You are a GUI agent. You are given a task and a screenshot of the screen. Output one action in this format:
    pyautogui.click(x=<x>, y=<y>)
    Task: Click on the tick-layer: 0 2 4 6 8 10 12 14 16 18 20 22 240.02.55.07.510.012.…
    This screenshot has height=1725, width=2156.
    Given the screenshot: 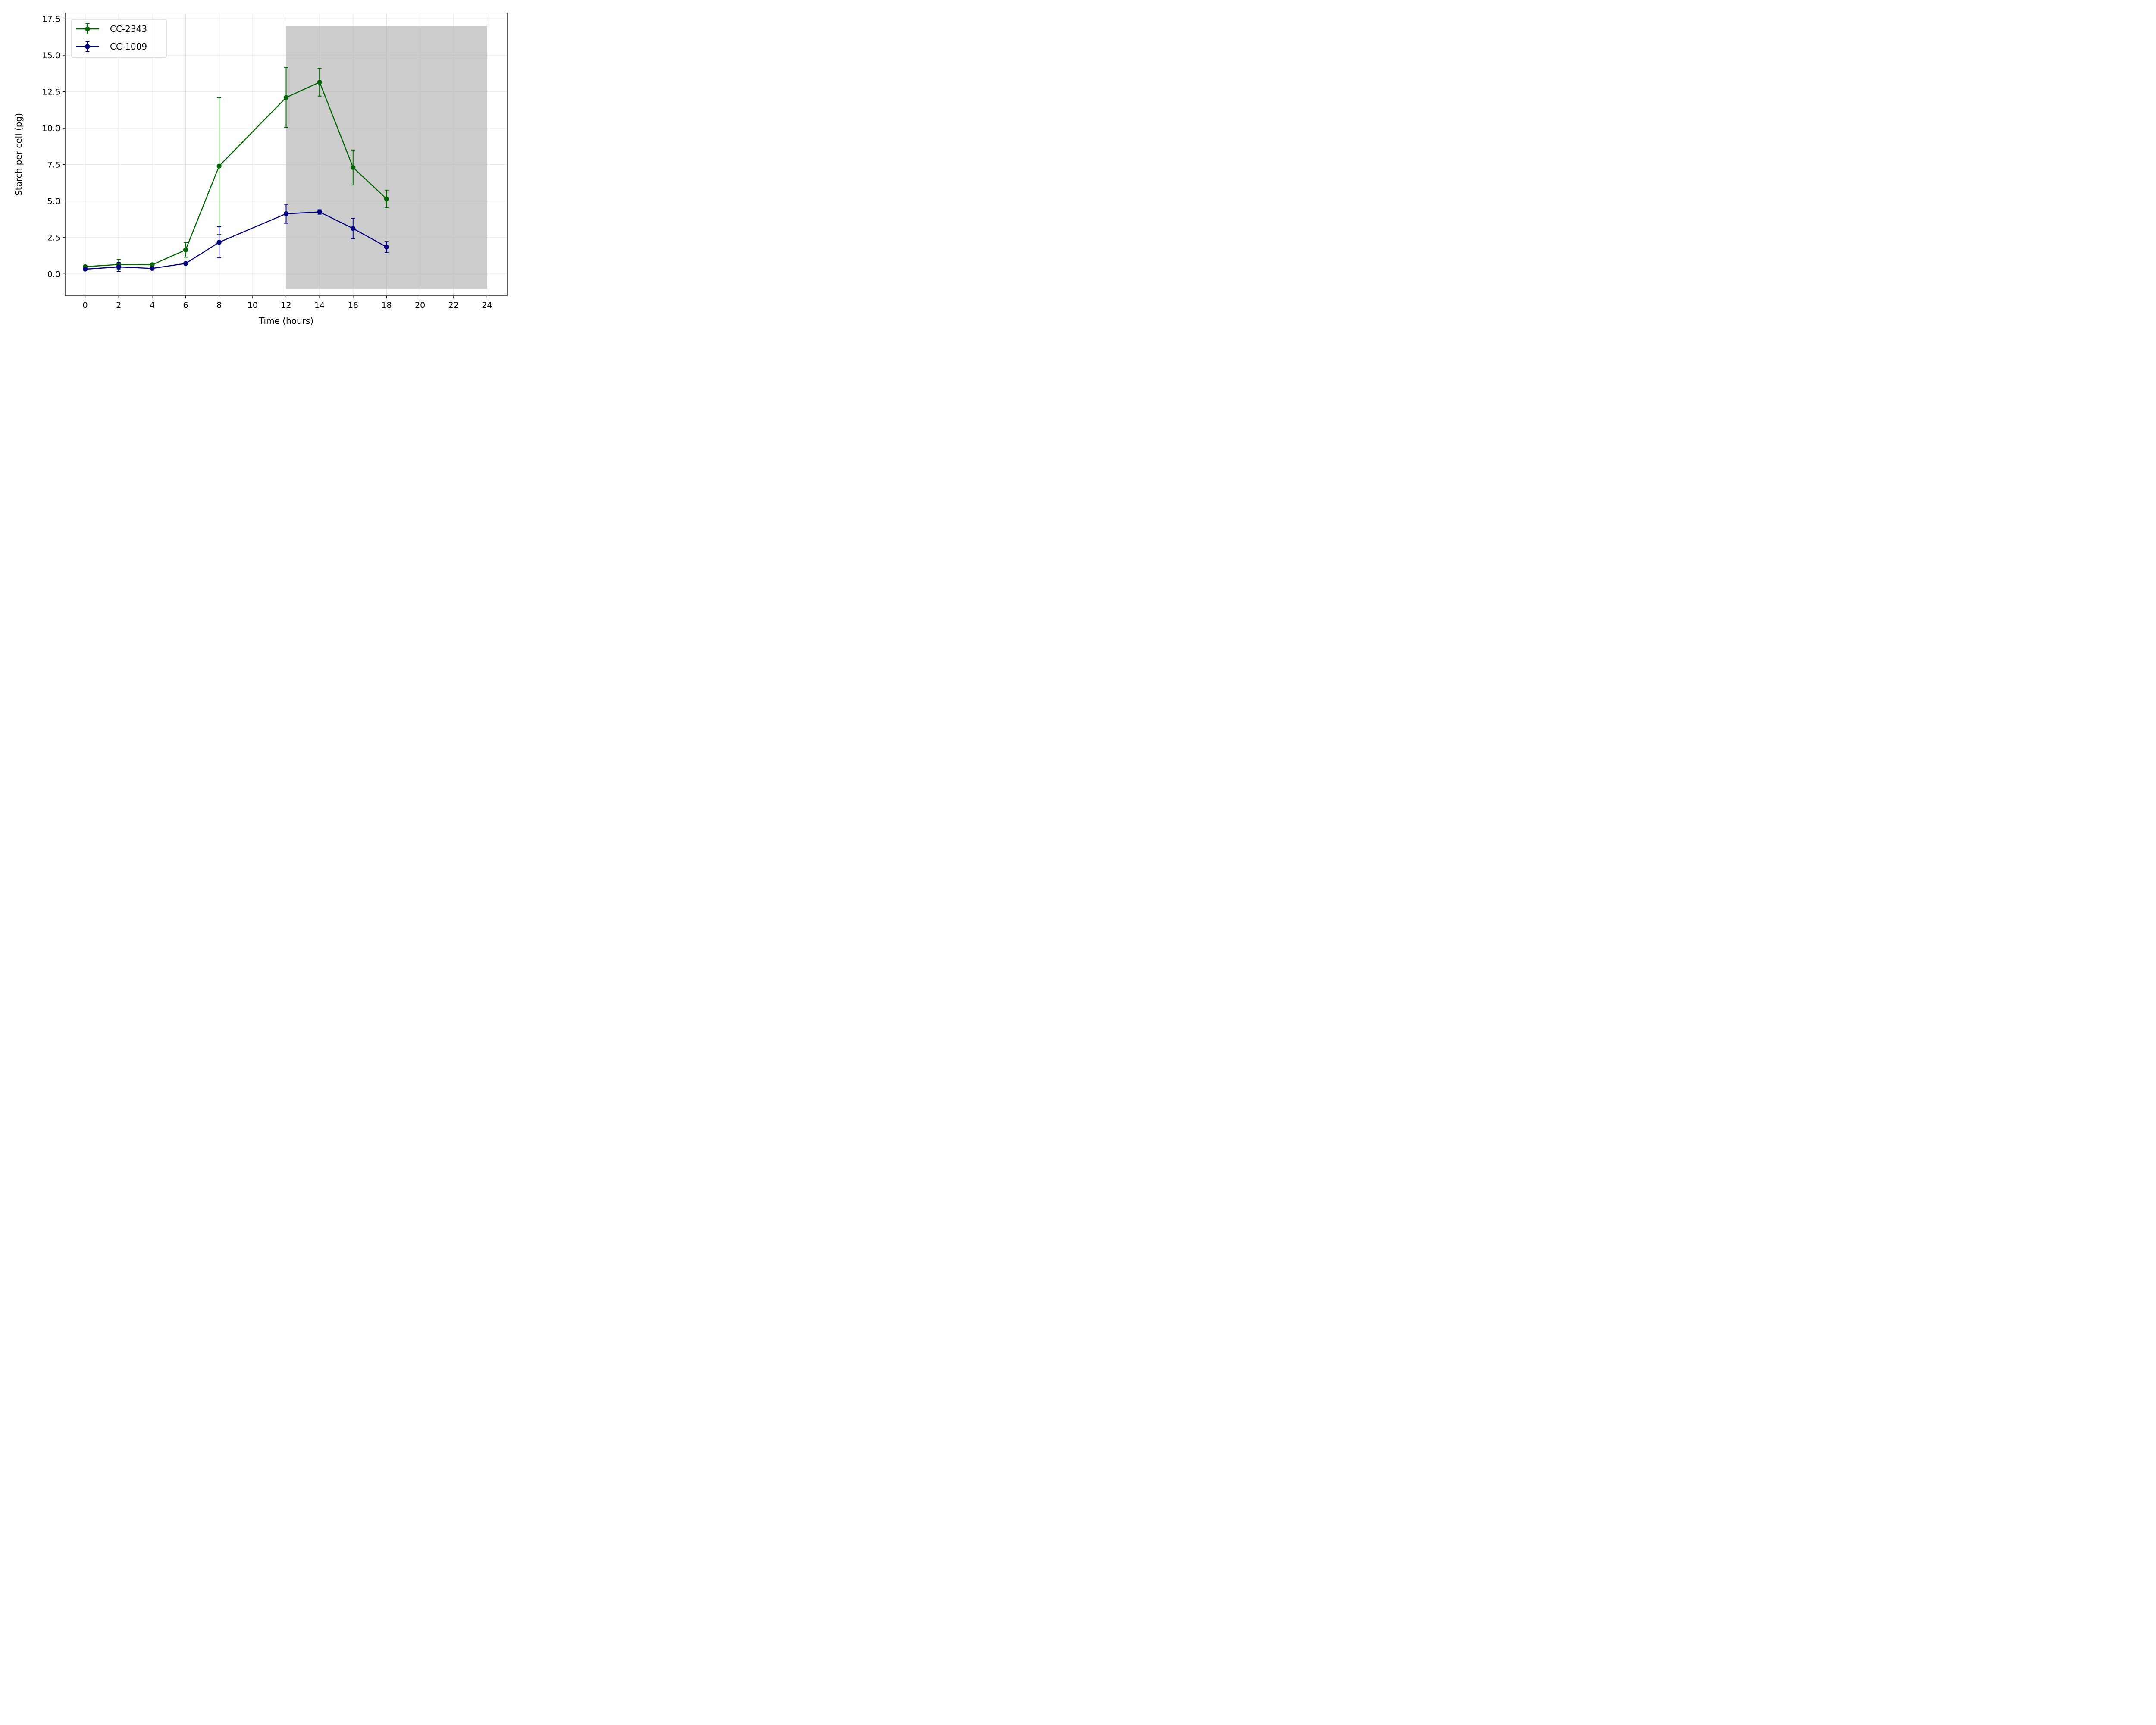 What is the action you would take?
    pyautogui.click(x=267, y=162)
    